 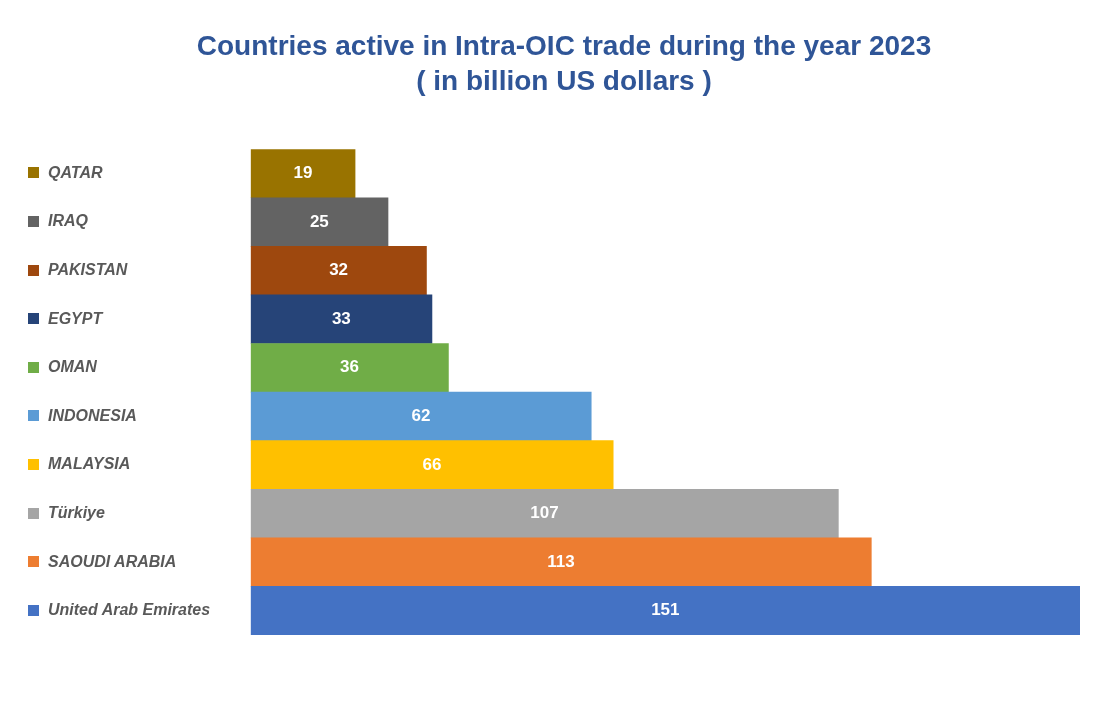 What do you see at coordinates (564, 45) in the screenshot?
I see `chart-title: Countries active in Intra-OIC trade during the year 2023` at bounding box center [564, 45].